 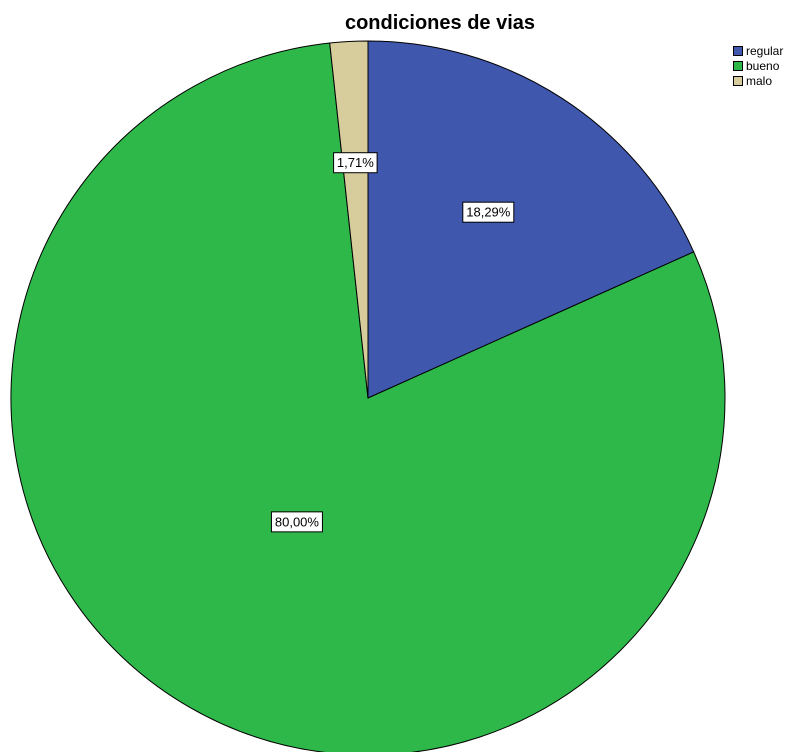 I want to click on pie-label-text-regular: 18,29%, so click(x=488, y=212).